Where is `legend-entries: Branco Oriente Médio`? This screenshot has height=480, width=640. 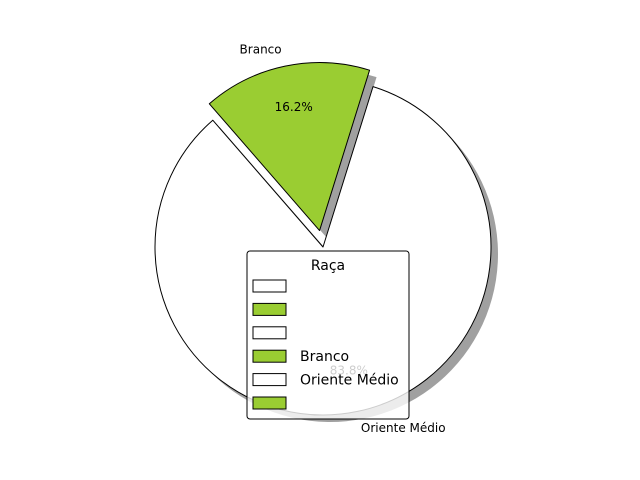
legend-entries: Branco Oriente Médio is located at coordinates (325, 344).